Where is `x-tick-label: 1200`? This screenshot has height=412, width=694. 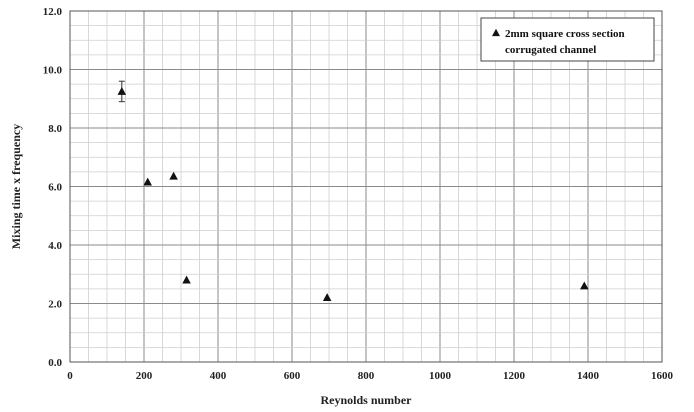 x-tick-label: 1200 is located at coordinates (514, 376).